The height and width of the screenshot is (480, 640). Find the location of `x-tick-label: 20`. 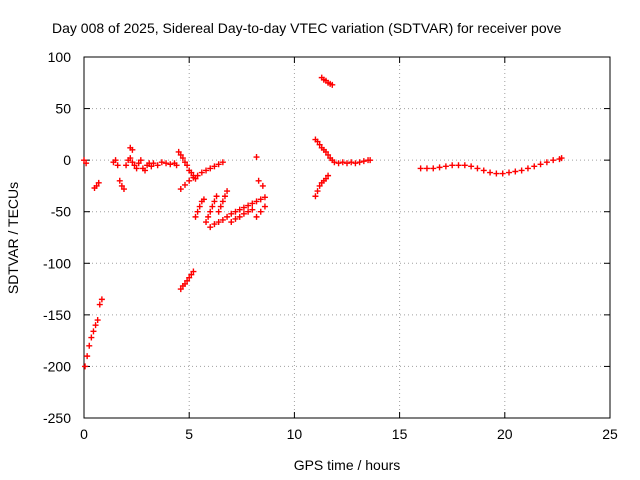

x-tick-label: 20 is located at coordinates (505, 434).